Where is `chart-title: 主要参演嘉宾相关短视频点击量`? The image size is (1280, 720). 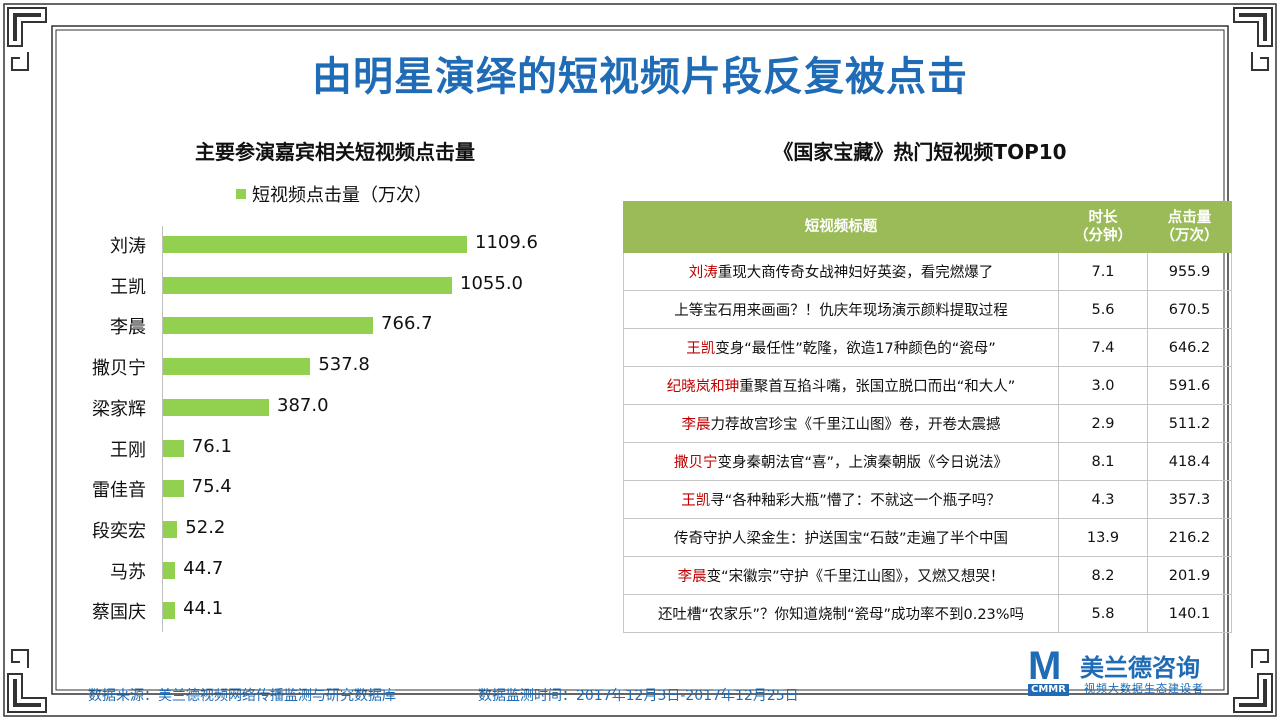
chart-title: 主要参演嘉宾相关短视频点击量 is located at coordinates (335, 152).